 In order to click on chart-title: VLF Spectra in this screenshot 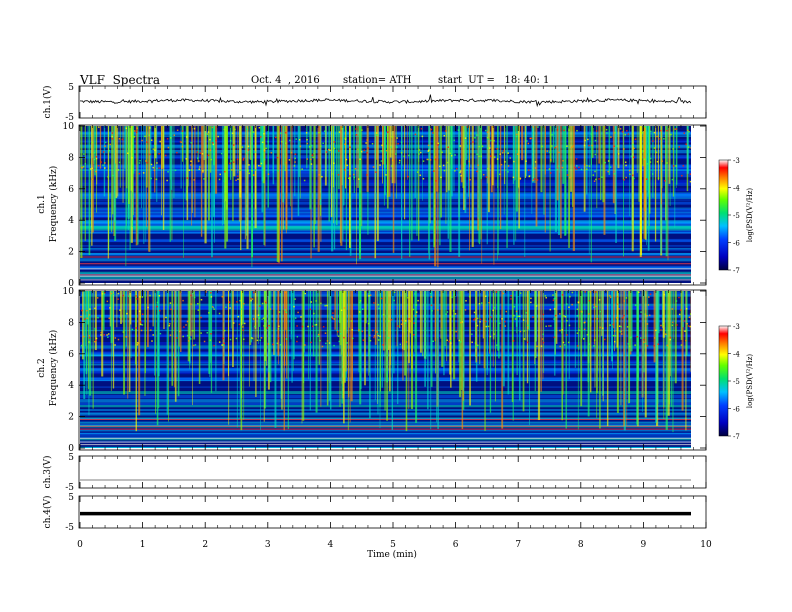, I will do `click(120, 80)`.